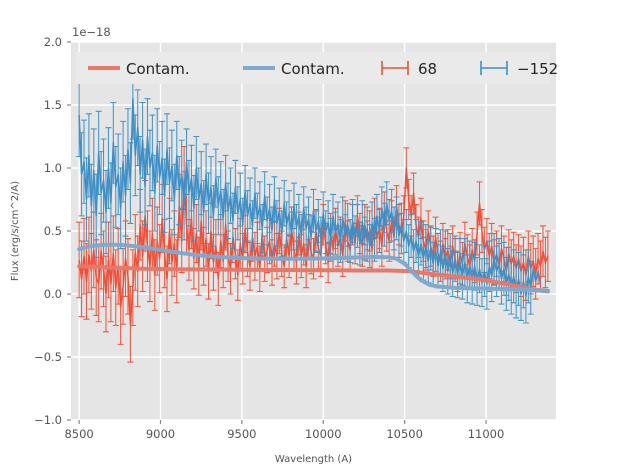 This screenshot has width=617, height=467. What do you see at coordinates (486, 434) in the screenshot?
I see `xtick-label: 11000` at bounding box center [486, 434].